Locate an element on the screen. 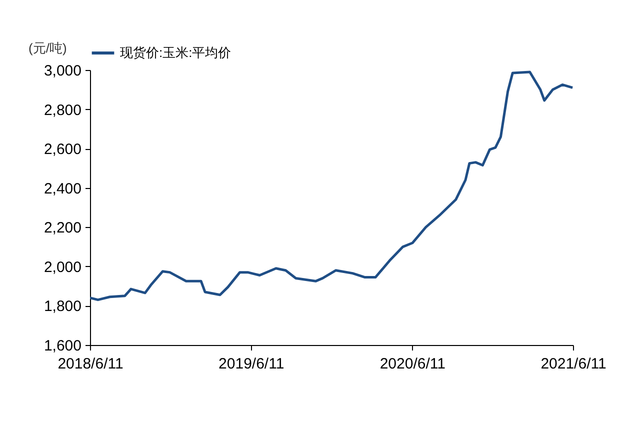  y-tick-label: 2,200 is located at coordinates (63, 228).